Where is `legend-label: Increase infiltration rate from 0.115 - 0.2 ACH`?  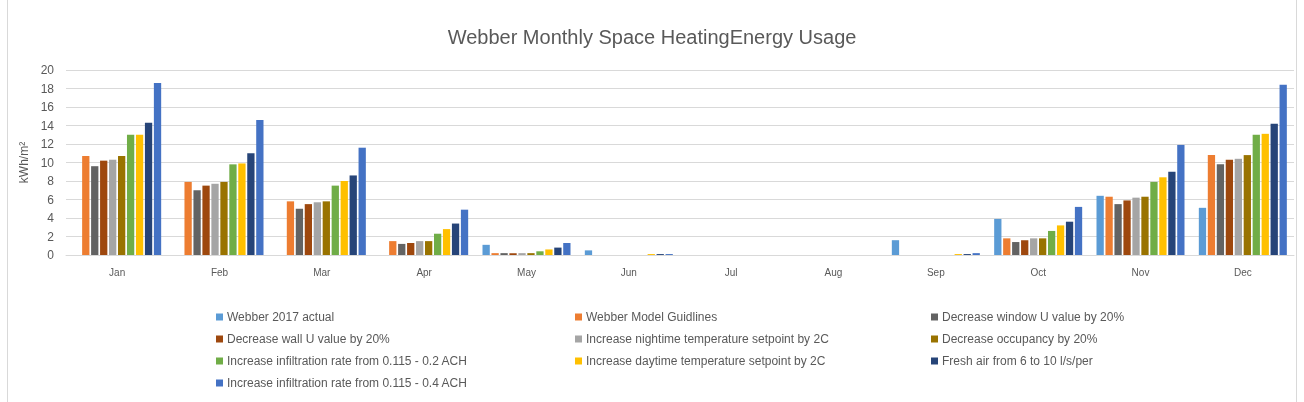 legend-label: Increase infiltration rate from 0.115 - 0.2 ACH is located at coordinates (347, 361).